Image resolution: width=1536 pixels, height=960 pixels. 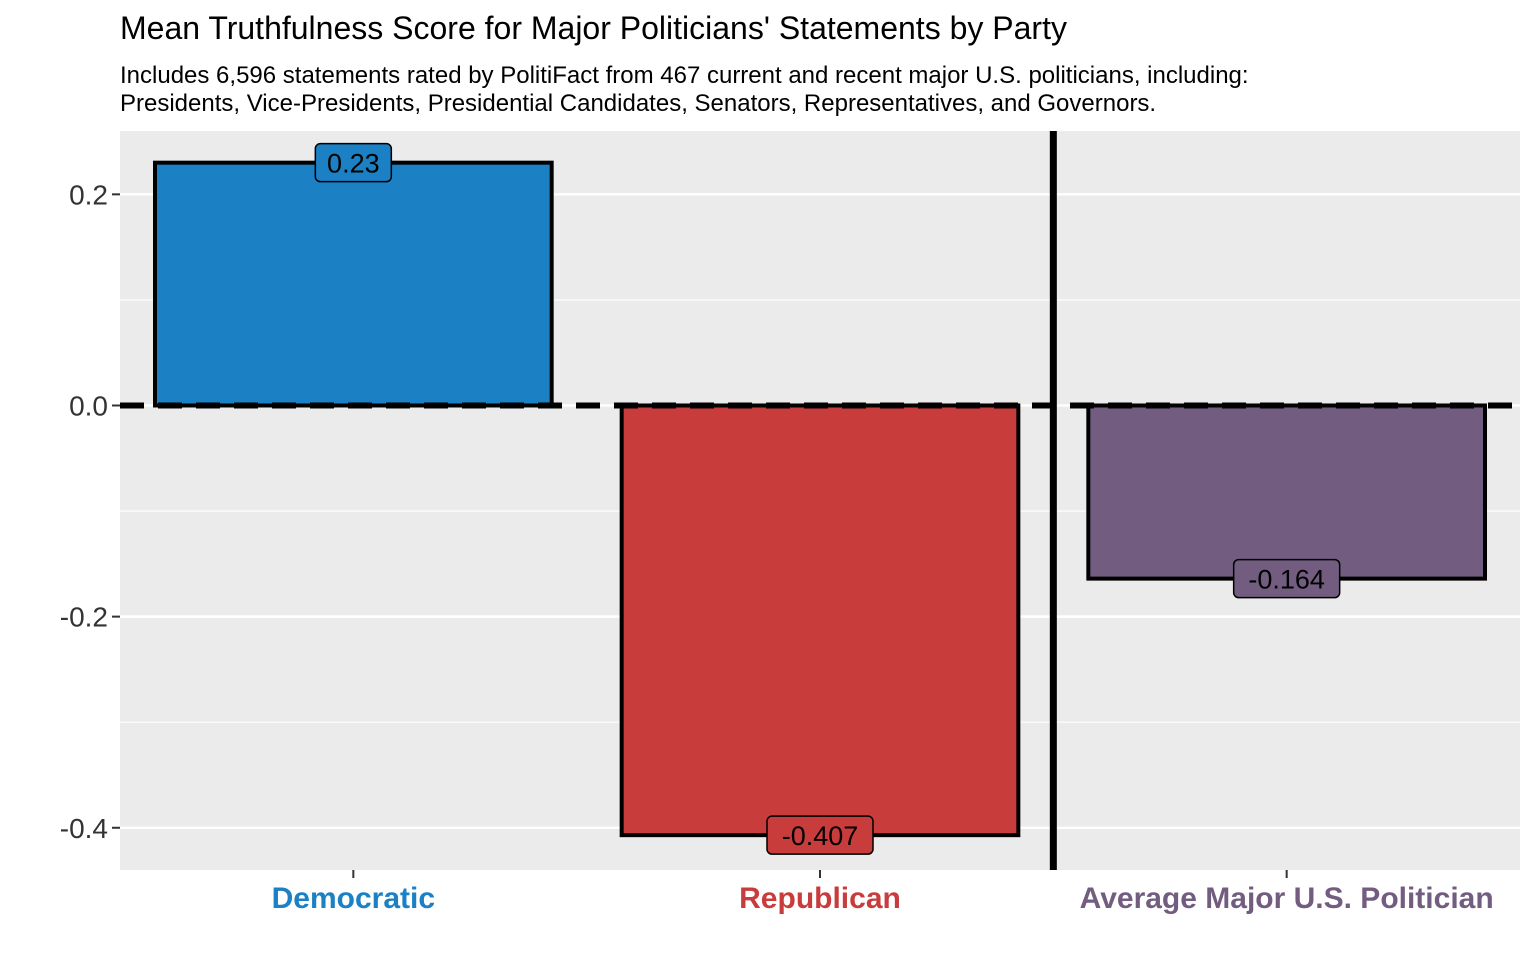 I want to click on bar-republican, so click(x=820, y=620).